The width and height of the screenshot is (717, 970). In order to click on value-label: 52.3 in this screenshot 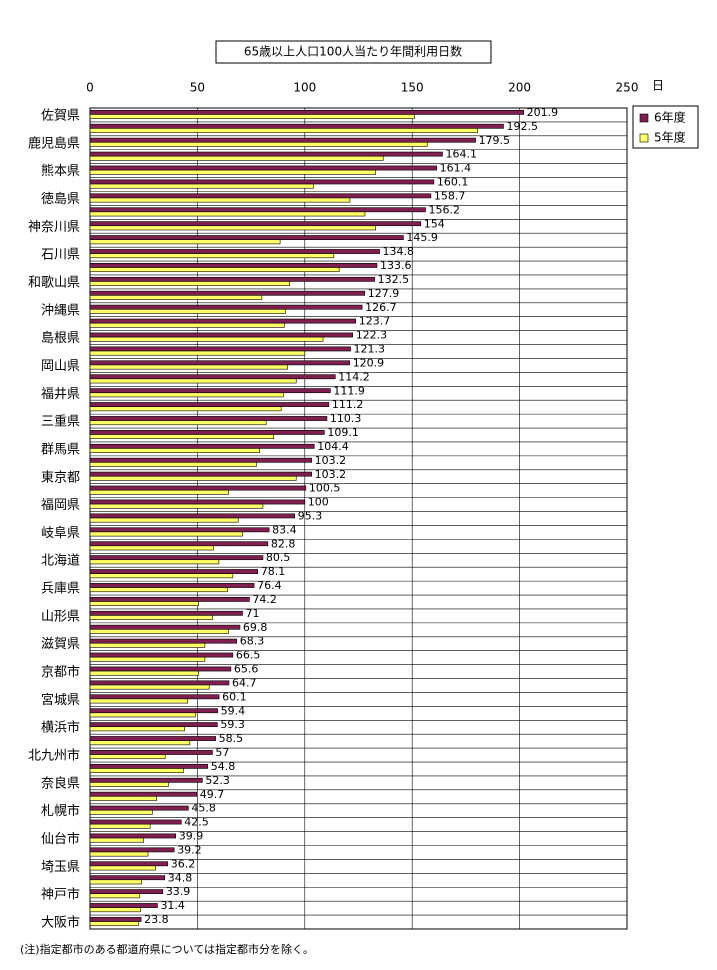, I will do `click(217, 780)`.